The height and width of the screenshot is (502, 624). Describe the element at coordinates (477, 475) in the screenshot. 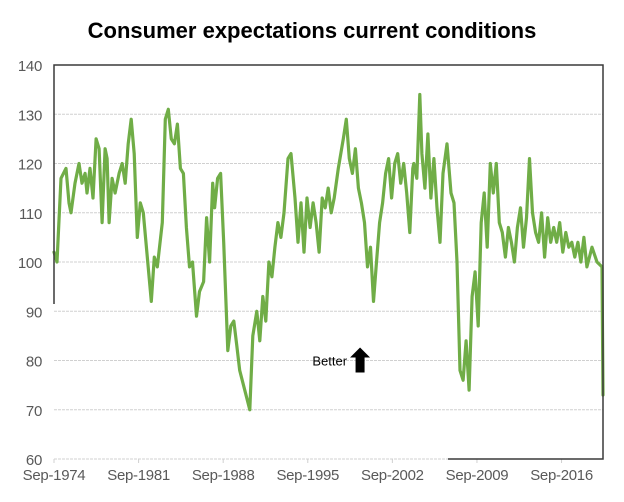

I see `x-tick-label-5: Sep-2009` at that location.